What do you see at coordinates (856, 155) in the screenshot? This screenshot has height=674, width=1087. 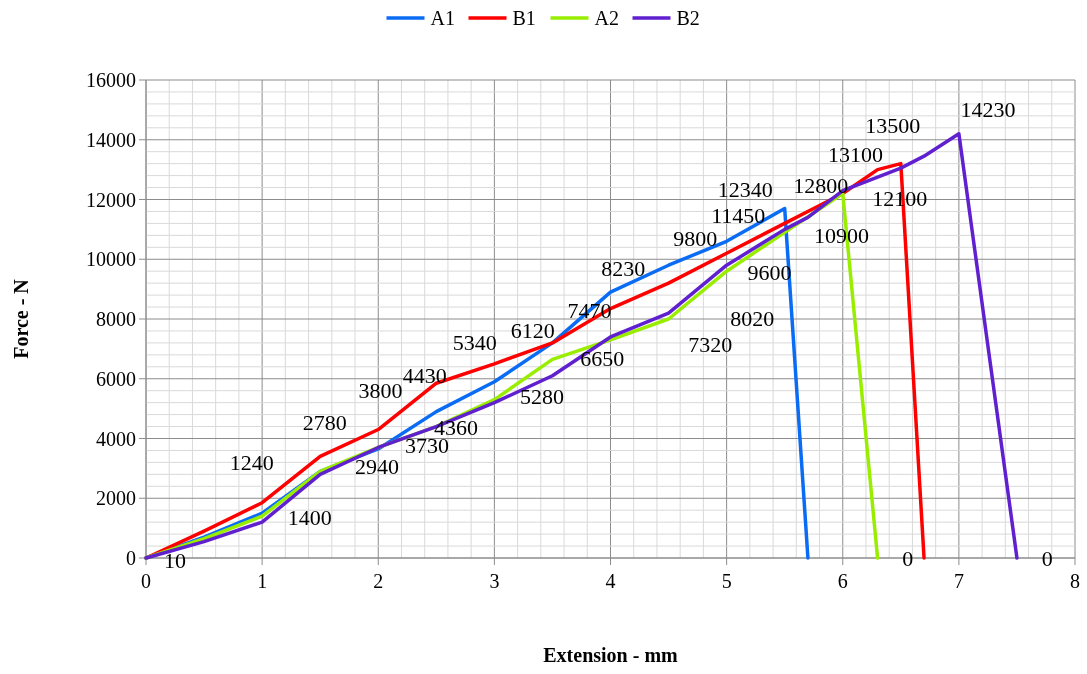 I see `annotation: 13100` at bounding box center [856, 155].